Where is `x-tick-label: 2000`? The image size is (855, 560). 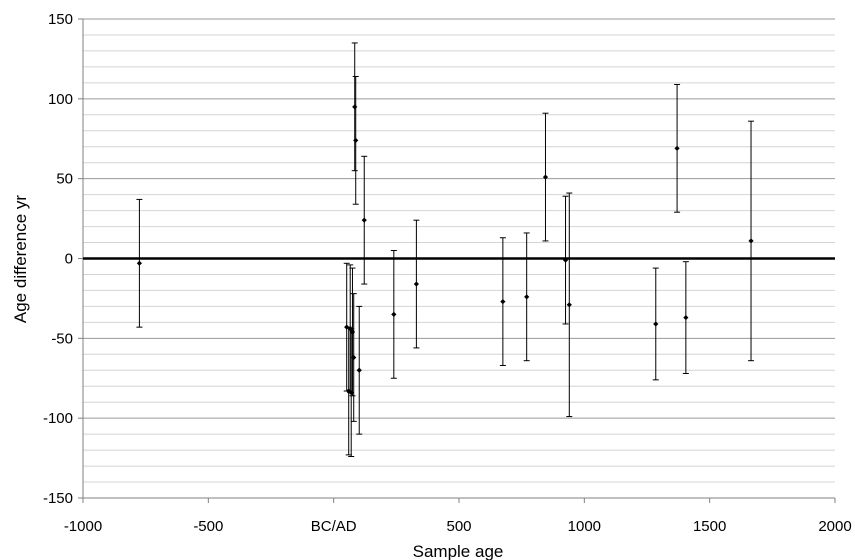
x-tick-label: 2000 is located at coordinates (834, 526).